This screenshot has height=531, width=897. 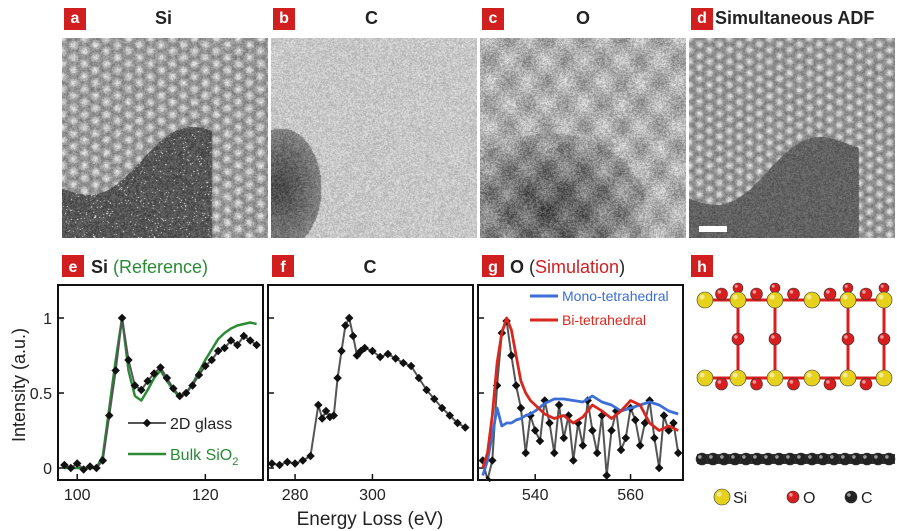 I want to click on legend-bulk-sub: 2, so click(x=235, y=462).